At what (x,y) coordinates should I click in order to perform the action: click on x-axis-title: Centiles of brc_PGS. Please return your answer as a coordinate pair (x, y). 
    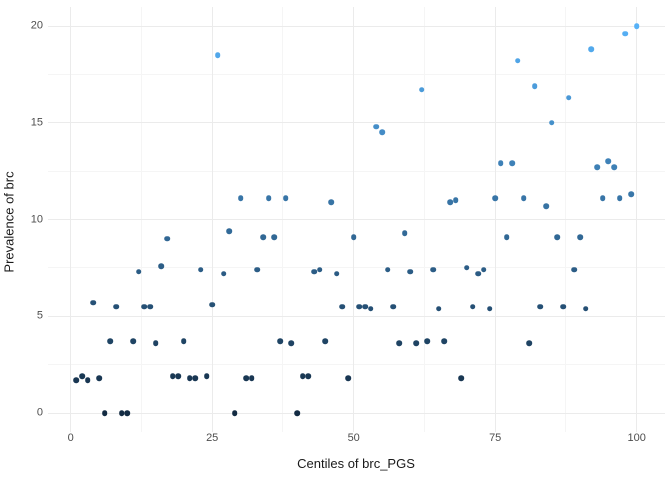
    Looking at the image, I should click on (356, 463).